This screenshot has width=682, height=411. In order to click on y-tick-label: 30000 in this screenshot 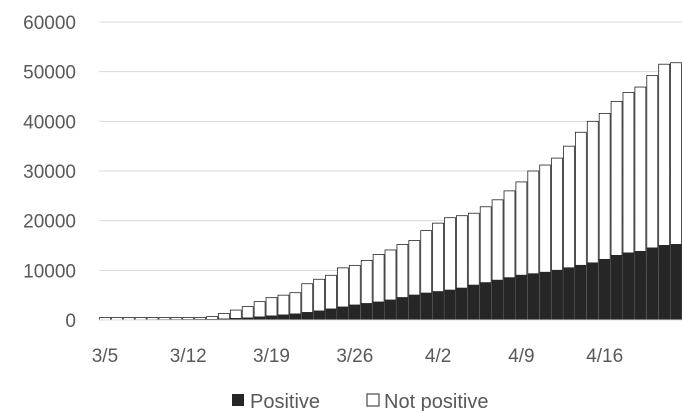, I will do `click(49, 172)`.